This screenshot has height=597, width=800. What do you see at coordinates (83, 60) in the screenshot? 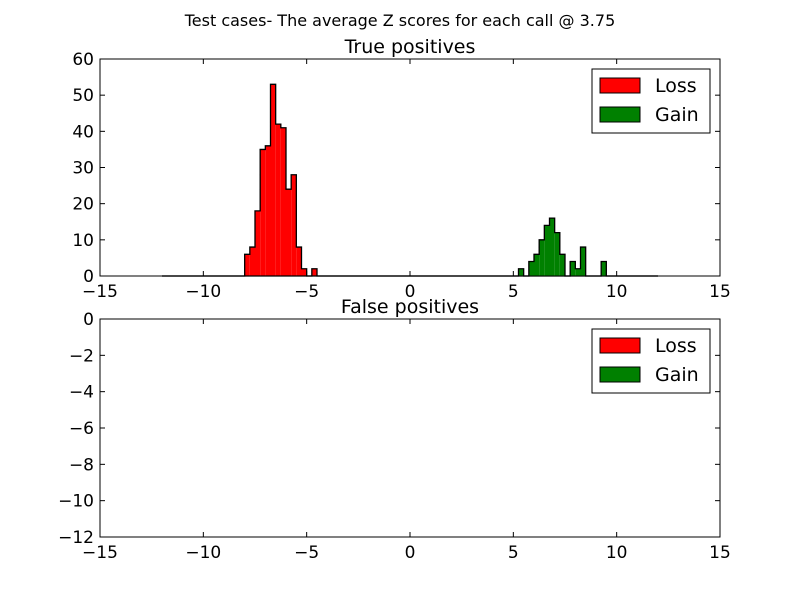
I see `true-positives-ytick-label: 60` at bounding box center [83, 60].